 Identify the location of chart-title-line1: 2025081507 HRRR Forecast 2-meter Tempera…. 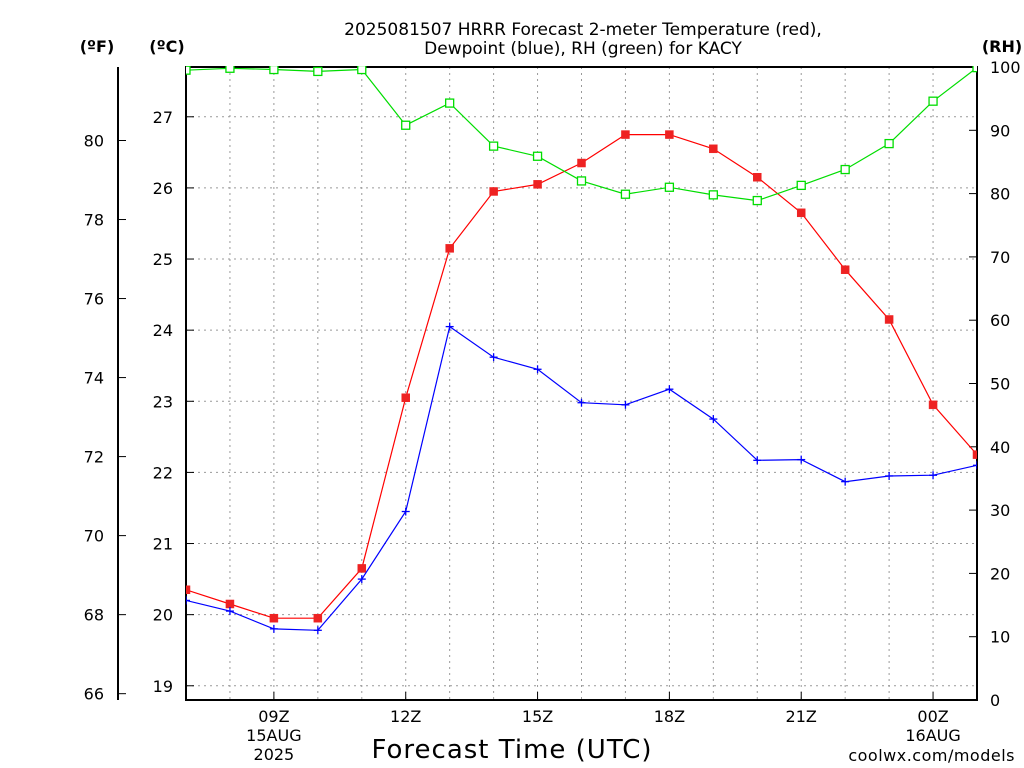
(583, 30).